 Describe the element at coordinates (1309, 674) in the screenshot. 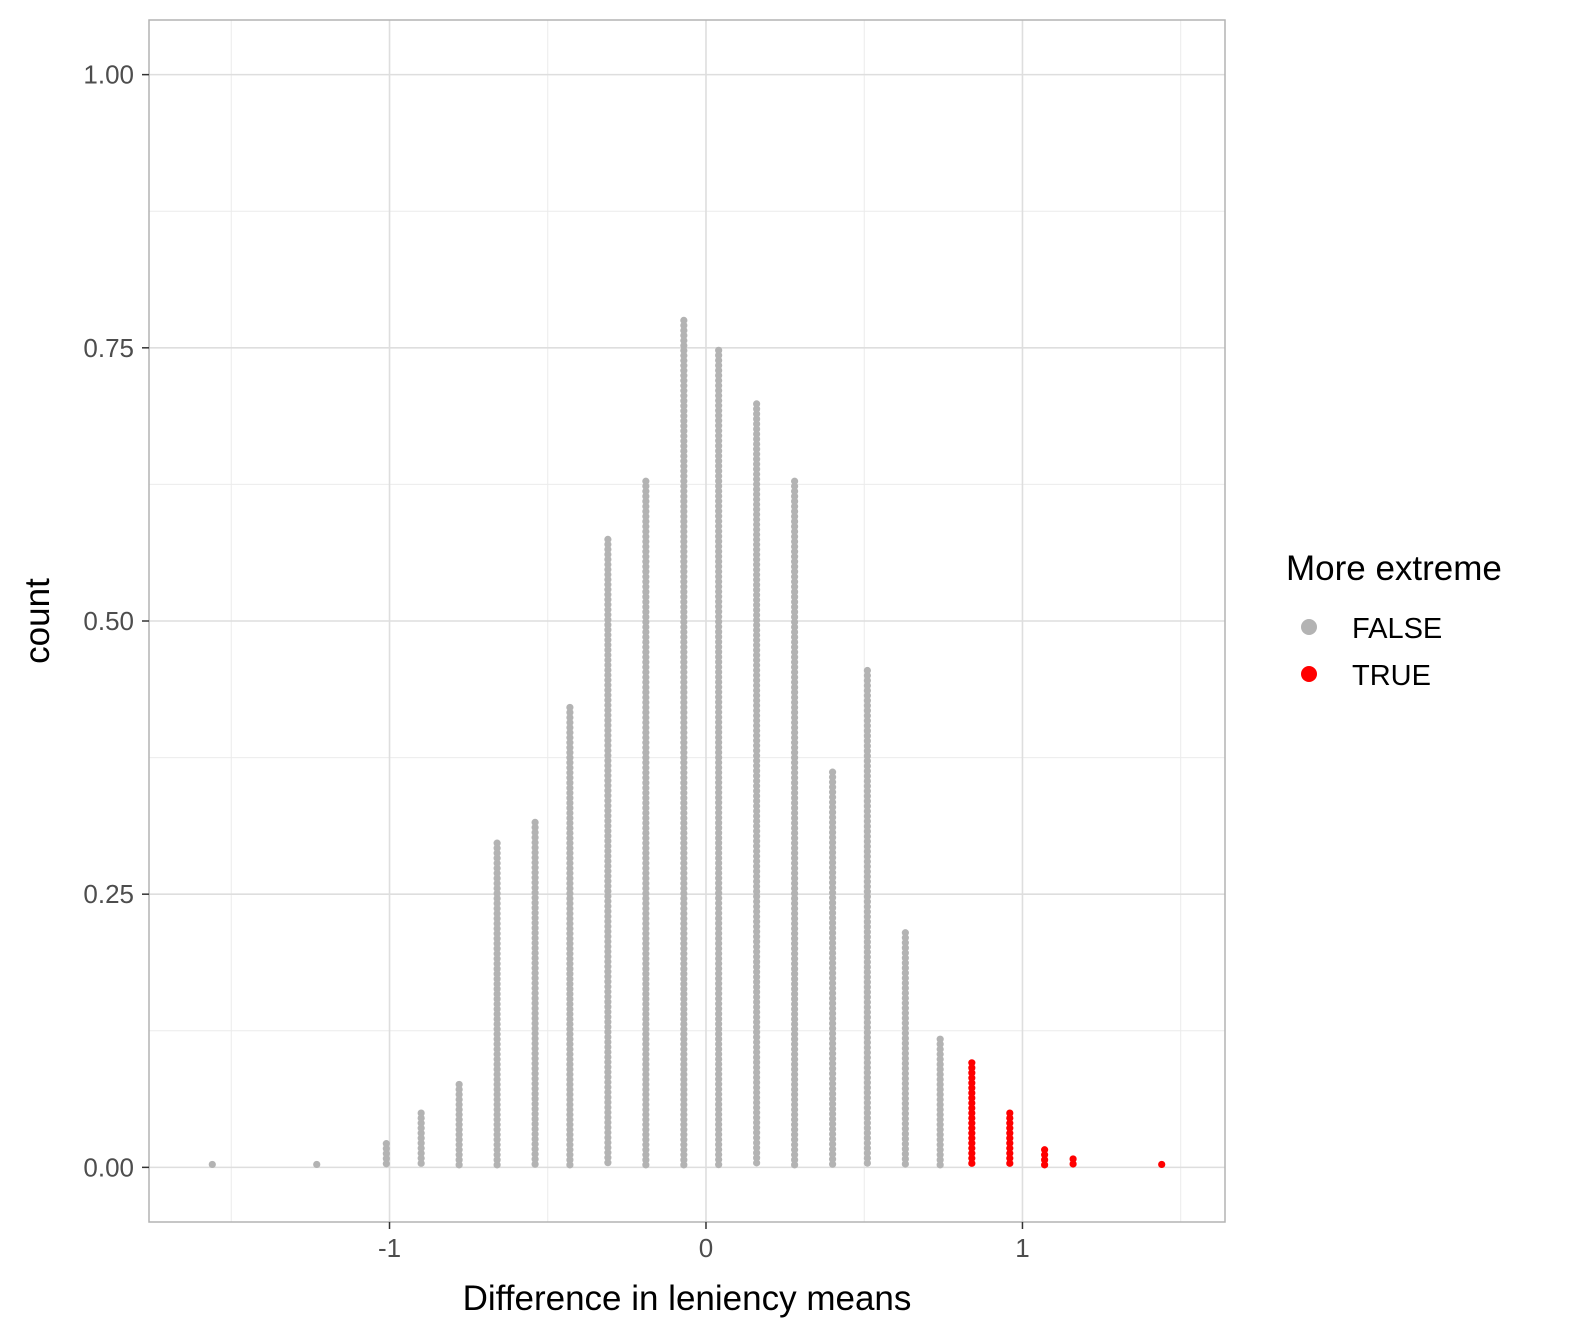

I see `legend-key-true` at that location.